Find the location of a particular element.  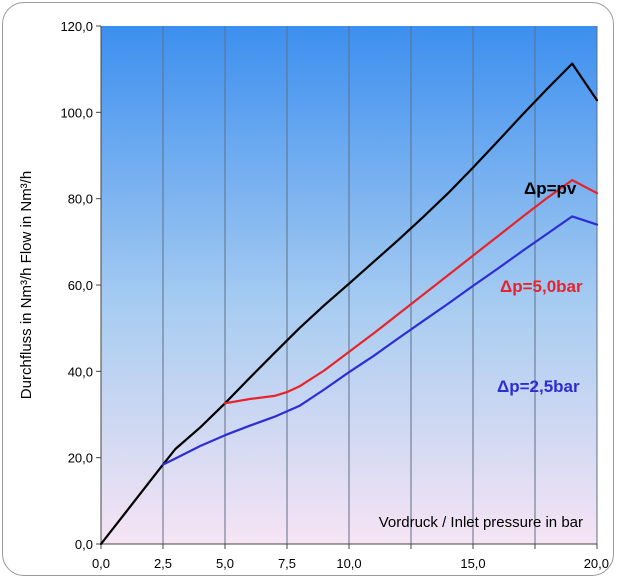

y-tick-label: 20,0 is located at coordinates (80, 458).